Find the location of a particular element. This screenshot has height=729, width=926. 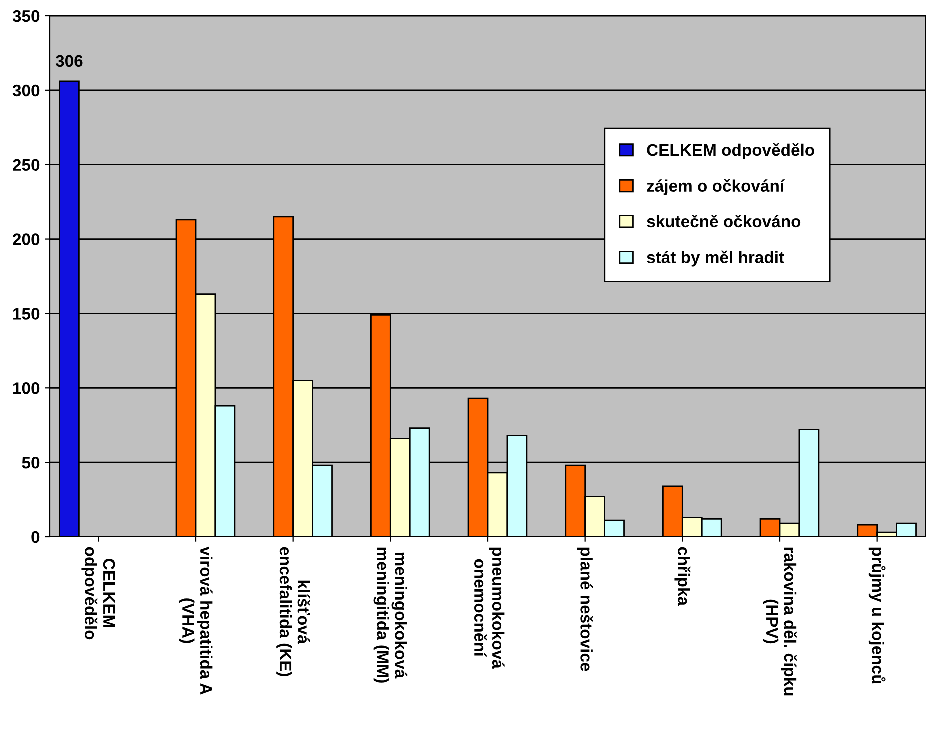

x-tick-label: pneumokoková onemocnění is located at coordinates (489, 609).